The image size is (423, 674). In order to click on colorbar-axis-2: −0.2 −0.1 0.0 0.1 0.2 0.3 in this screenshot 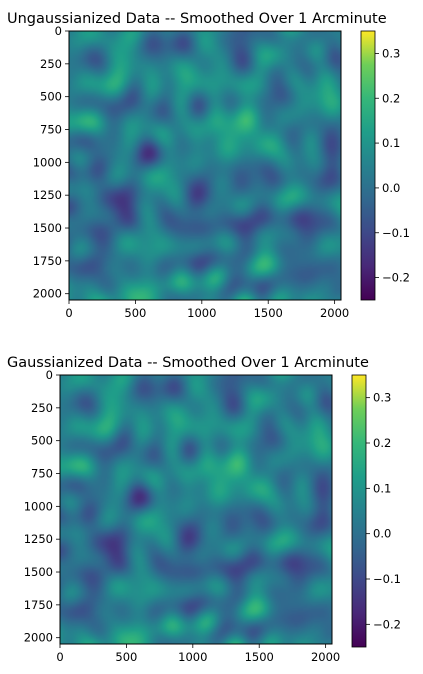, I will do `click(383, 511)`.